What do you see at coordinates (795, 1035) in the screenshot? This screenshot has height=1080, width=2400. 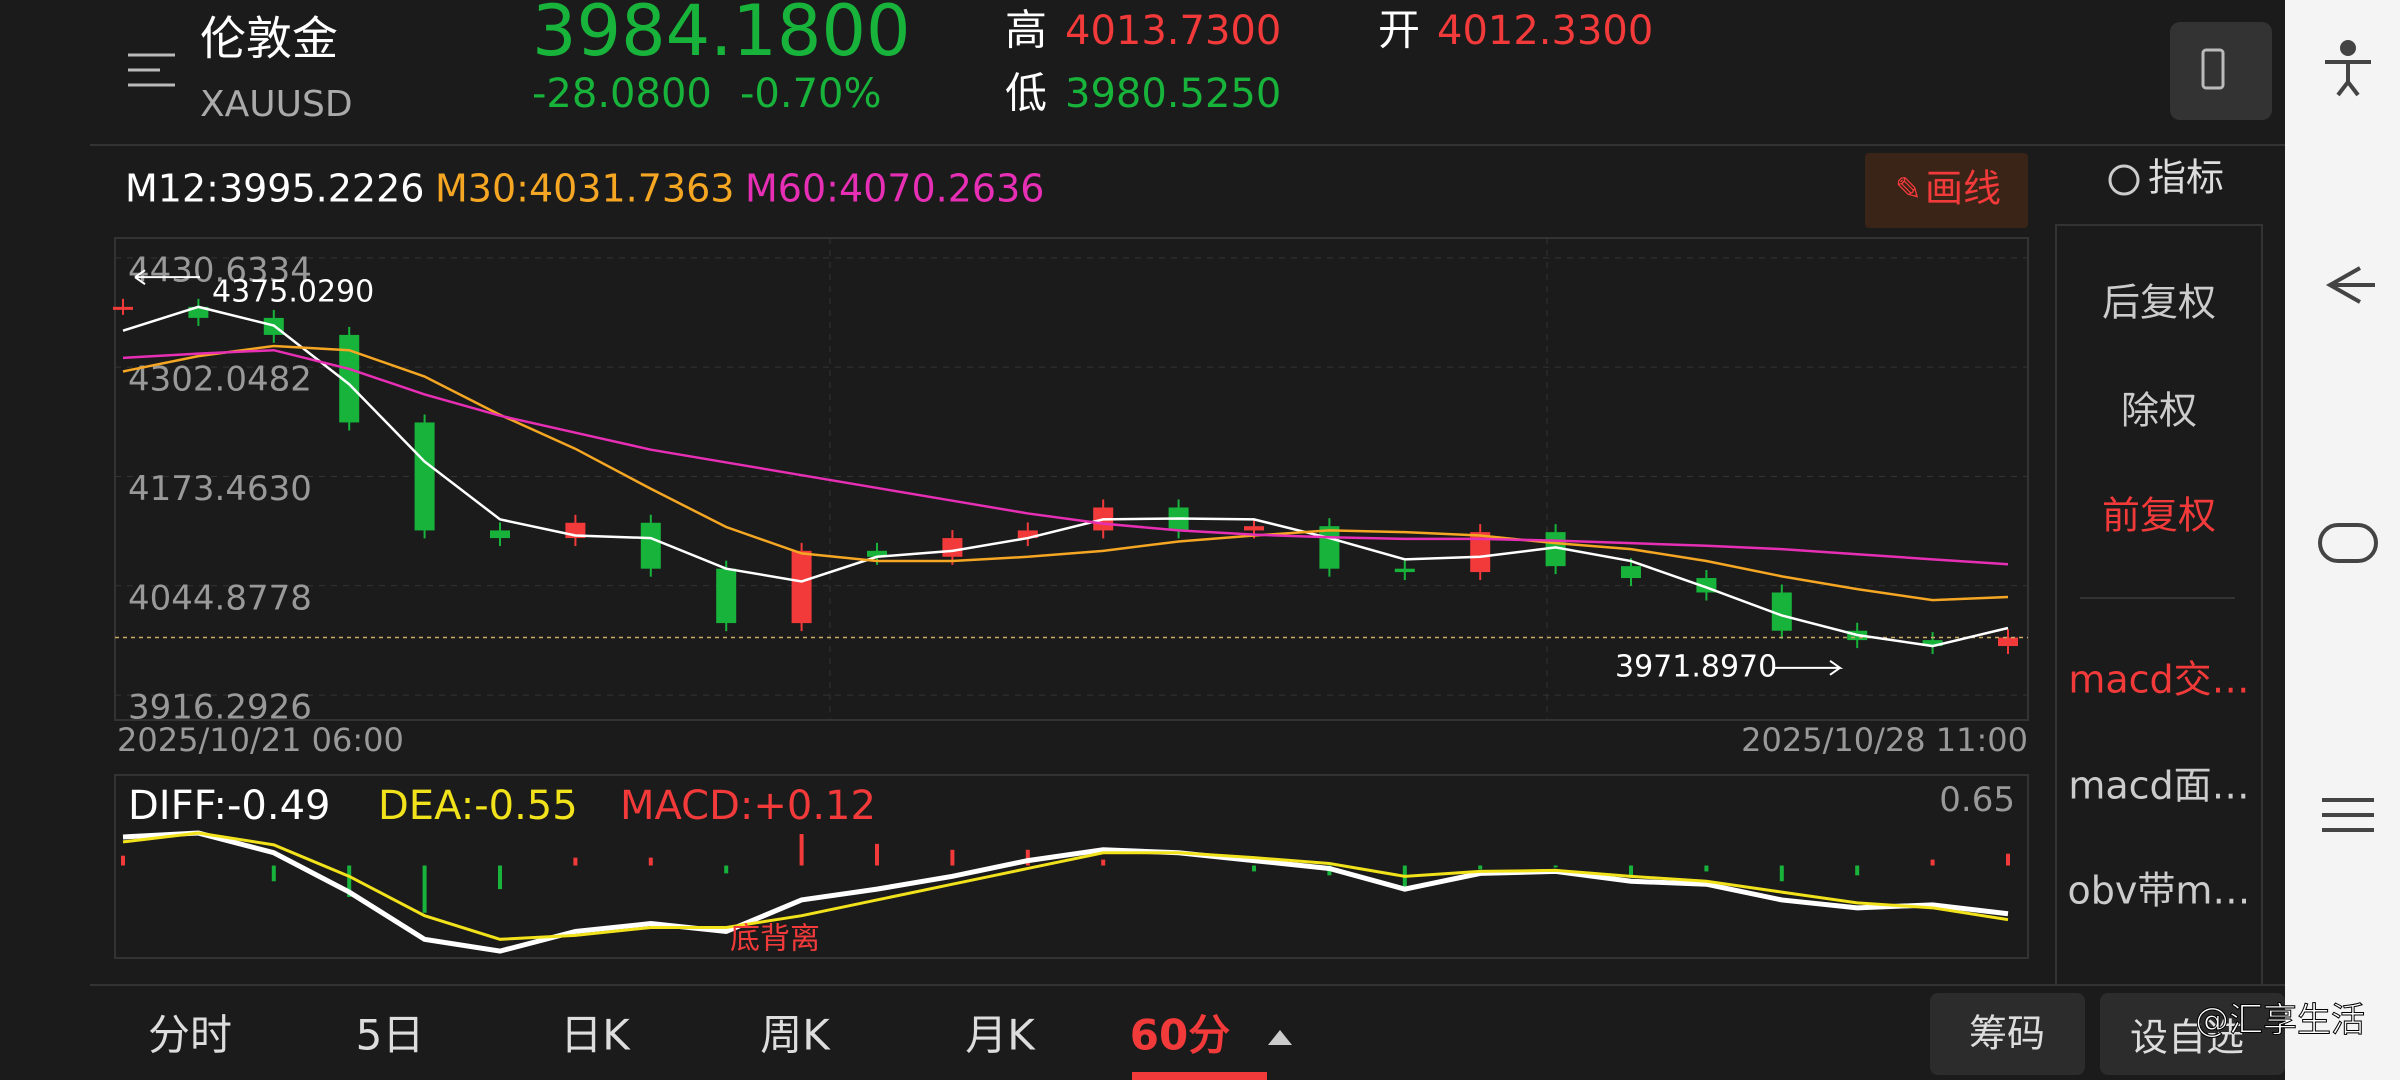 I see `tab: 周K` at bounding box center [795, 1035].